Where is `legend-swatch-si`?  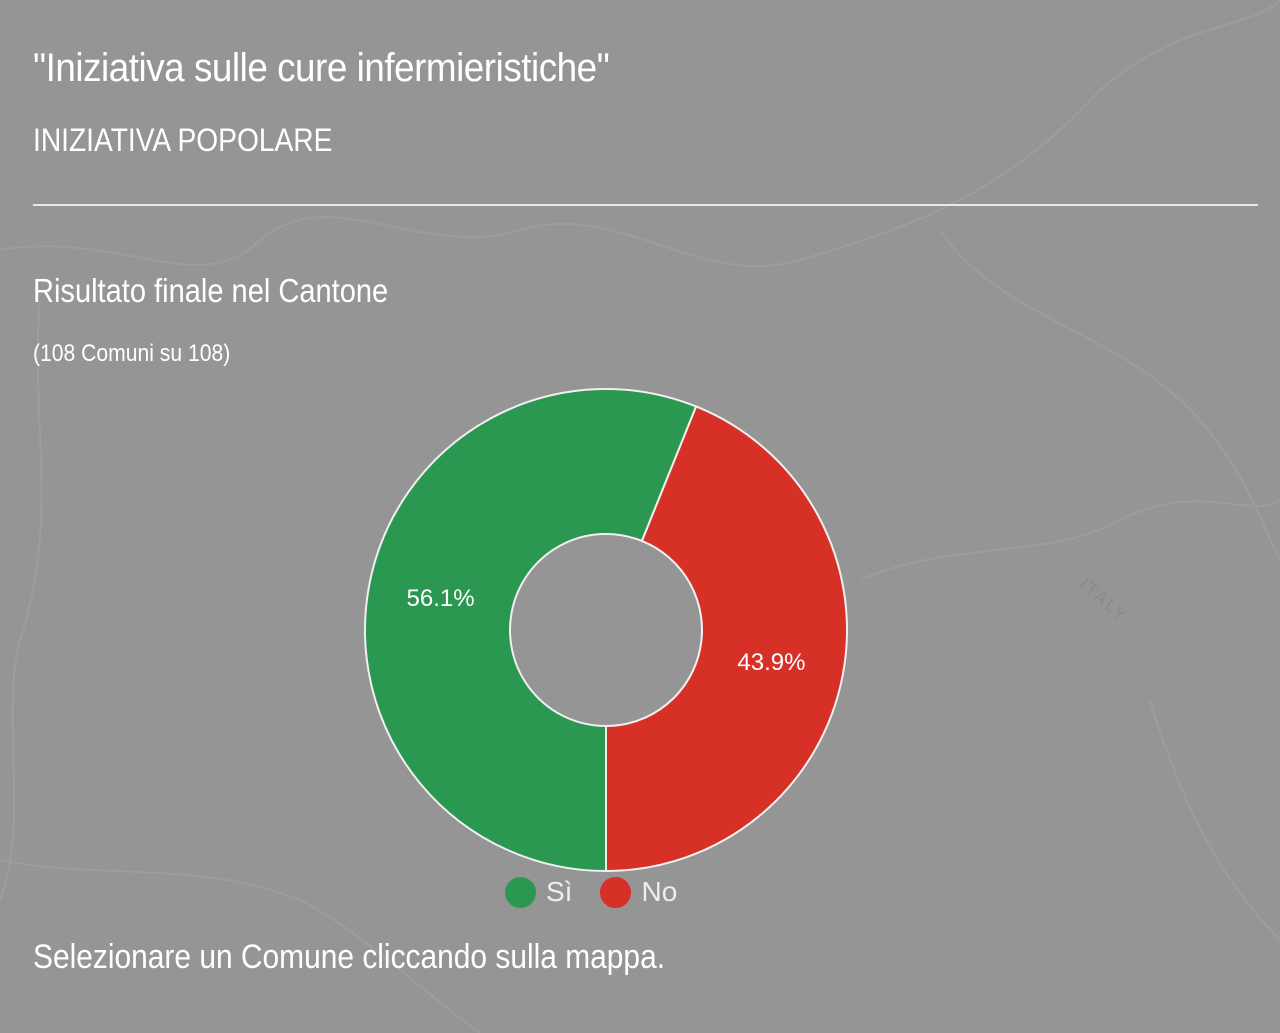
legend-swatch-si is located at coordinates (520, 892).